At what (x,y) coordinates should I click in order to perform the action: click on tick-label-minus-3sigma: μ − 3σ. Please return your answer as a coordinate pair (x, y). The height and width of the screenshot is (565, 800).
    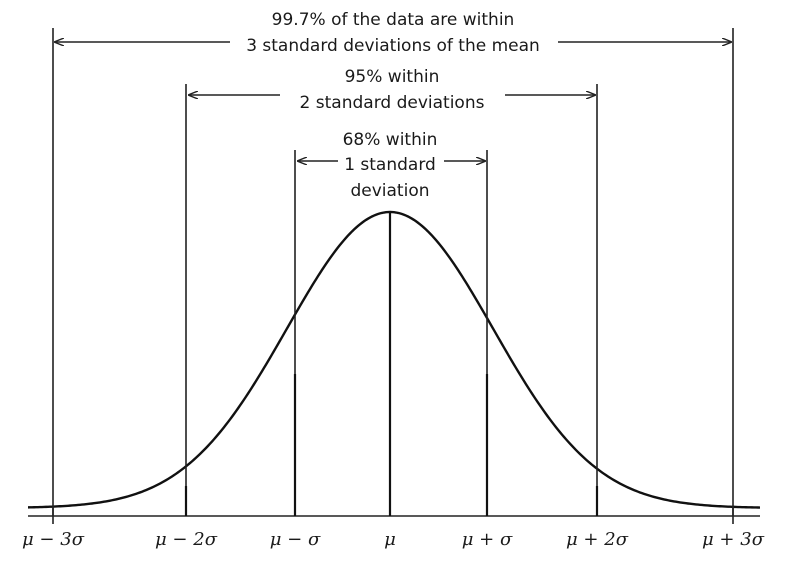
    Looking at the image, I should click on (53, 539).